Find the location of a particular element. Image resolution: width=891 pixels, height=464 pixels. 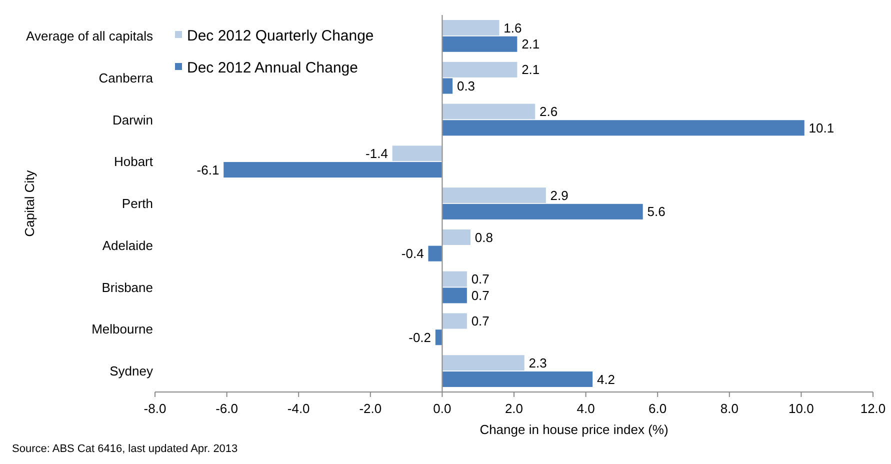

data-label: 0.8 is located at coordinates (483, 237).